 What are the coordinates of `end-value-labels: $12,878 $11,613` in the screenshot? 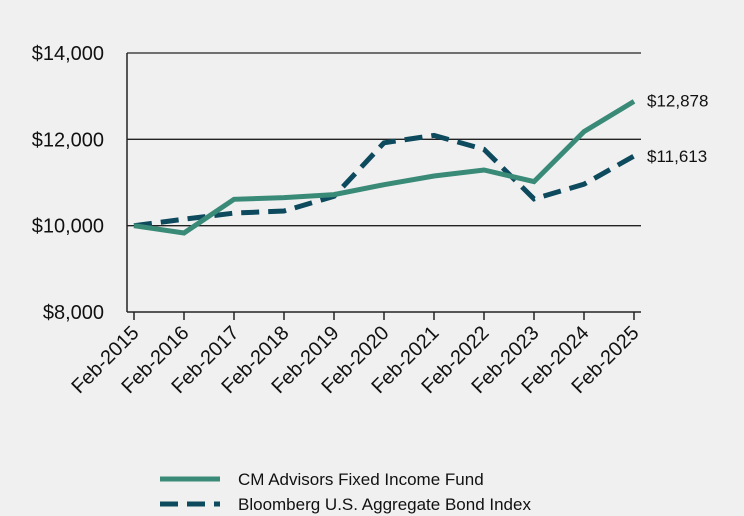 It's located at (677, 128).